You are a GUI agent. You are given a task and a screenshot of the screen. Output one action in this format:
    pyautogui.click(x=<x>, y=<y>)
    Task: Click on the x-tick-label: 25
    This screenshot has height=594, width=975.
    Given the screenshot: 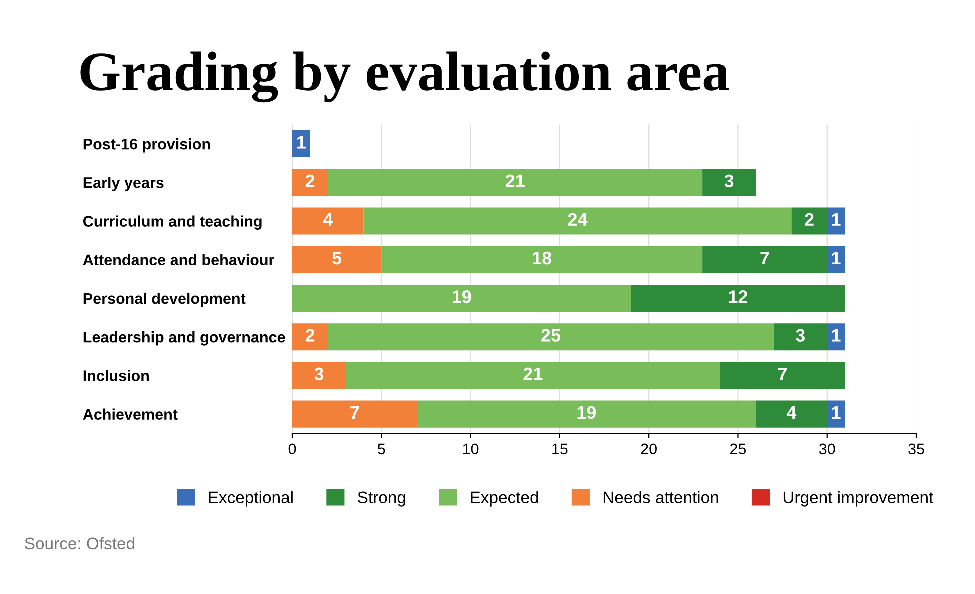 What is the action you would take?
    pyautogui.click(x=738, y=449)
    